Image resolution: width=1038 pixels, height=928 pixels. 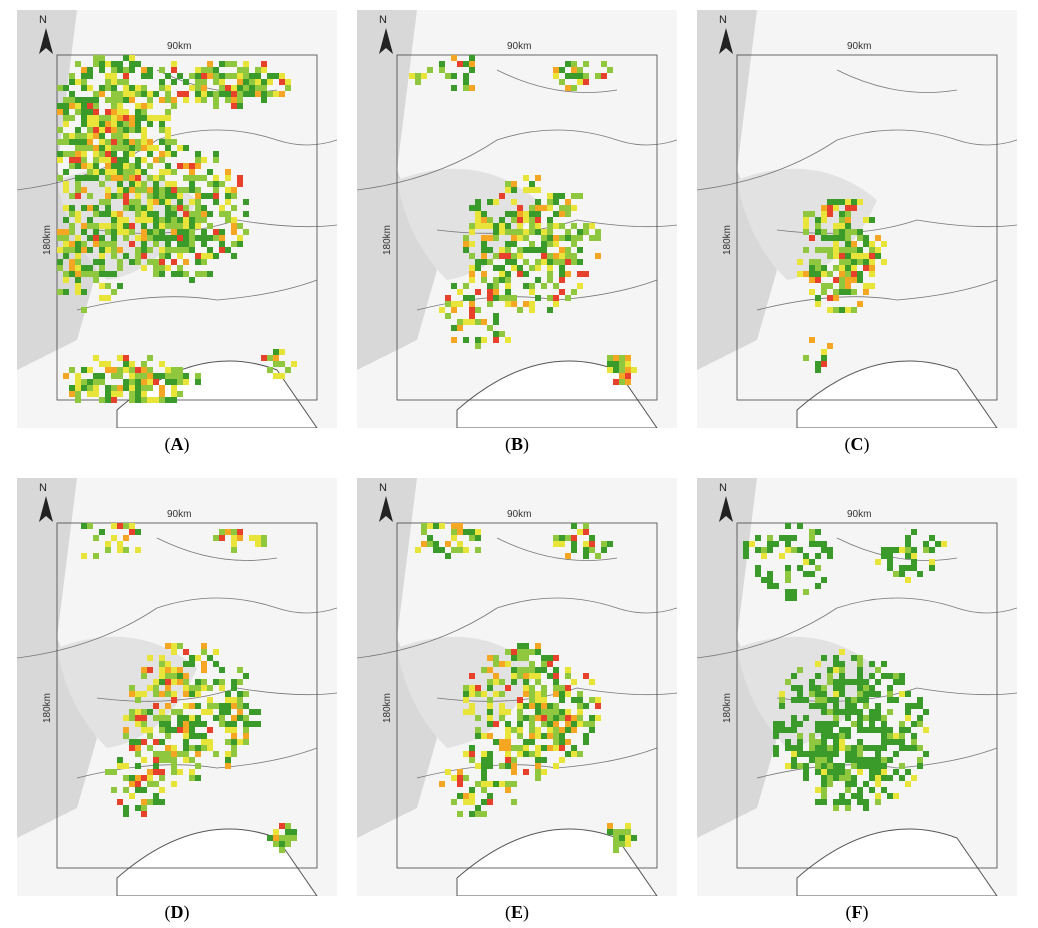 What do you see at coordinates (167, 912) in the screenshot?
I see `caption-paren-open: (` at bounding box center [167, 912].